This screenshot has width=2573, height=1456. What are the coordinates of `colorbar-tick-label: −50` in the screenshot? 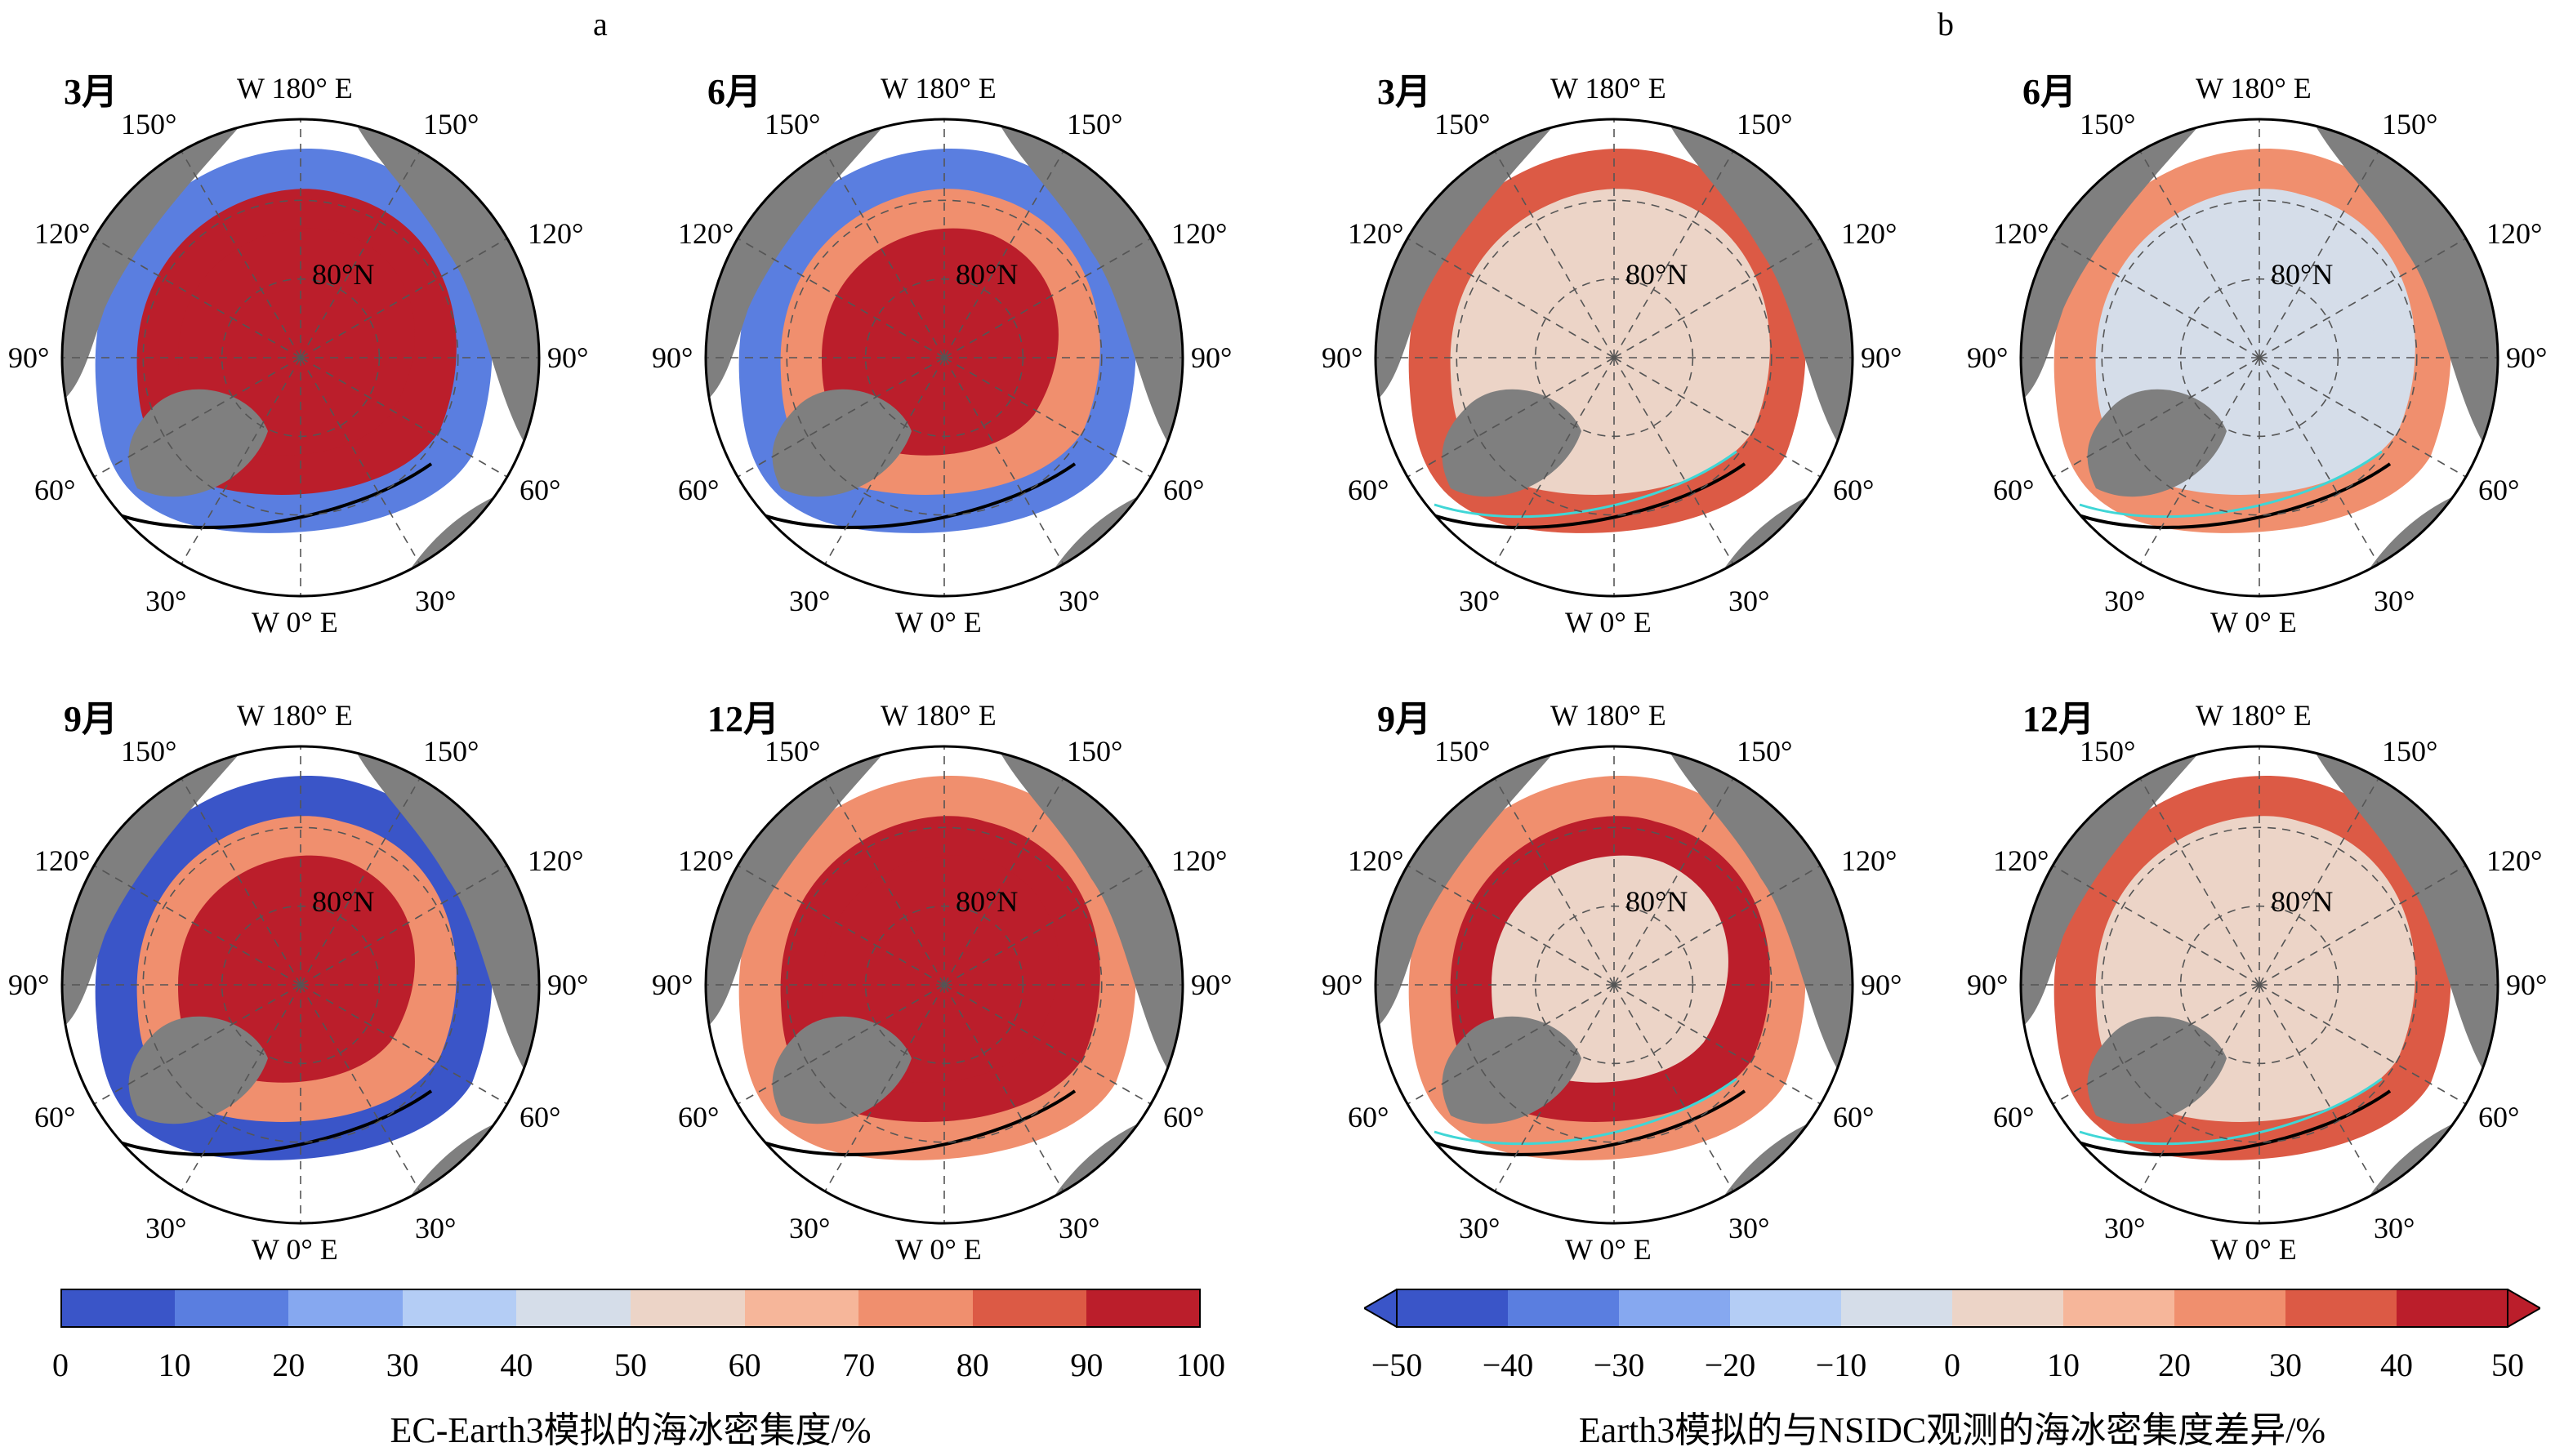 It's located at (1397, 1365).